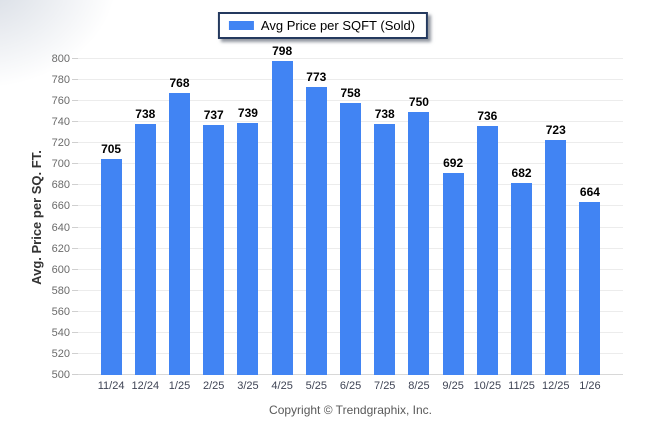 This screenshot has height=434, width=646. I want to click on copyright-text: Copyright © Trendgraphix, Inc., so click(350, 410).